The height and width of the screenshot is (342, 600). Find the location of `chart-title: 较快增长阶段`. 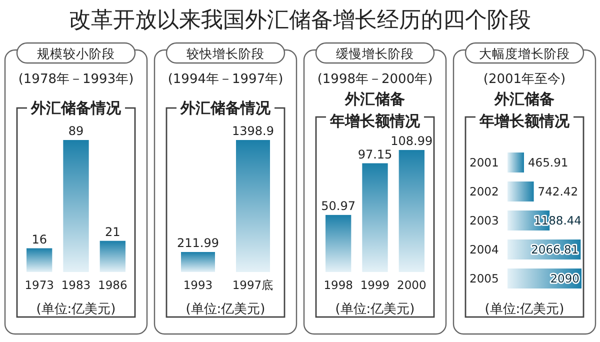

chart-title: 较快增长阶段 is located at coordinates (225, 53).